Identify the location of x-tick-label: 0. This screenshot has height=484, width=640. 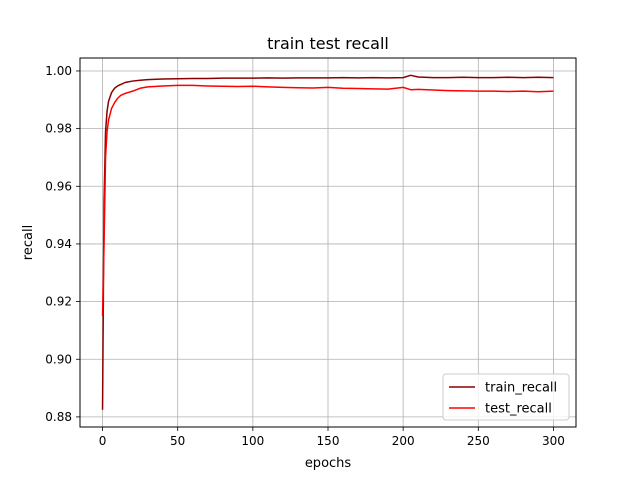
(103, 441).